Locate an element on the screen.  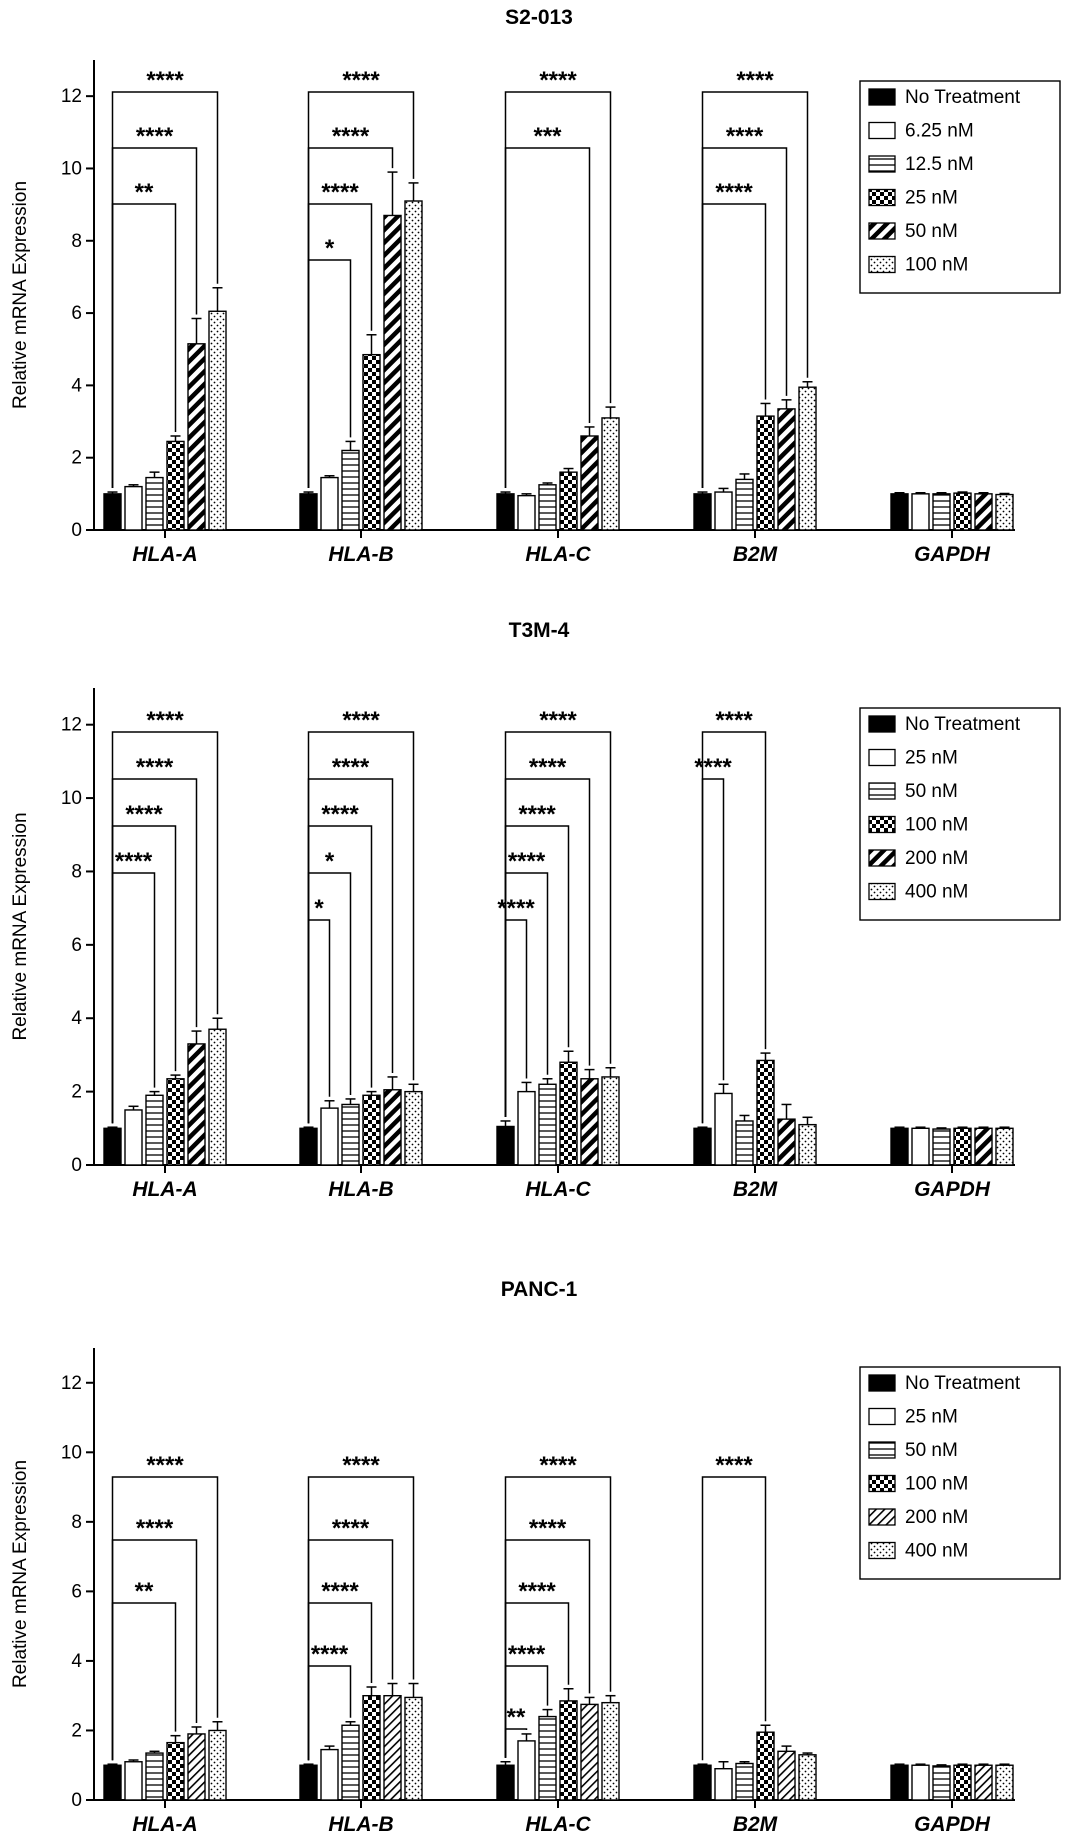
y-tick-label: 10 is located at coordinates (71, 168).